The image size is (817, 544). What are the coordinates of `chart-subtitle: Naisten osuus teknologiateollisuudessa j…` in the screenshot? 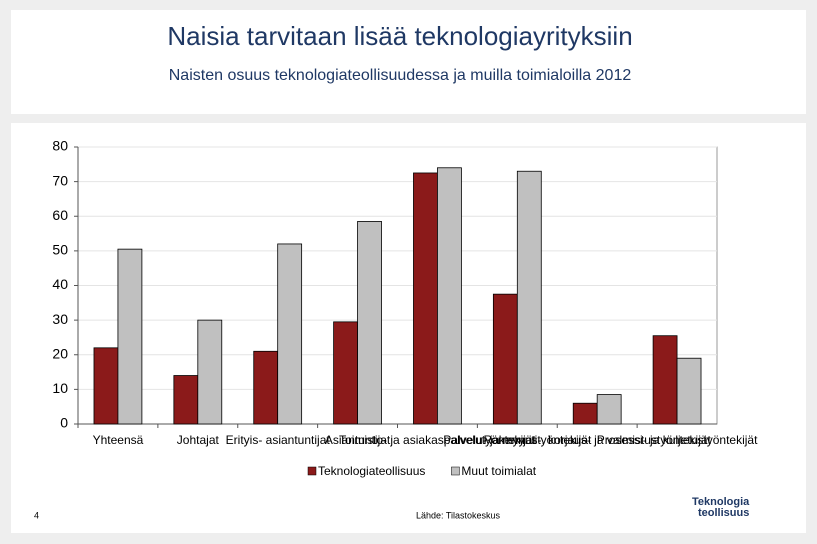 It's located at (400, 75).